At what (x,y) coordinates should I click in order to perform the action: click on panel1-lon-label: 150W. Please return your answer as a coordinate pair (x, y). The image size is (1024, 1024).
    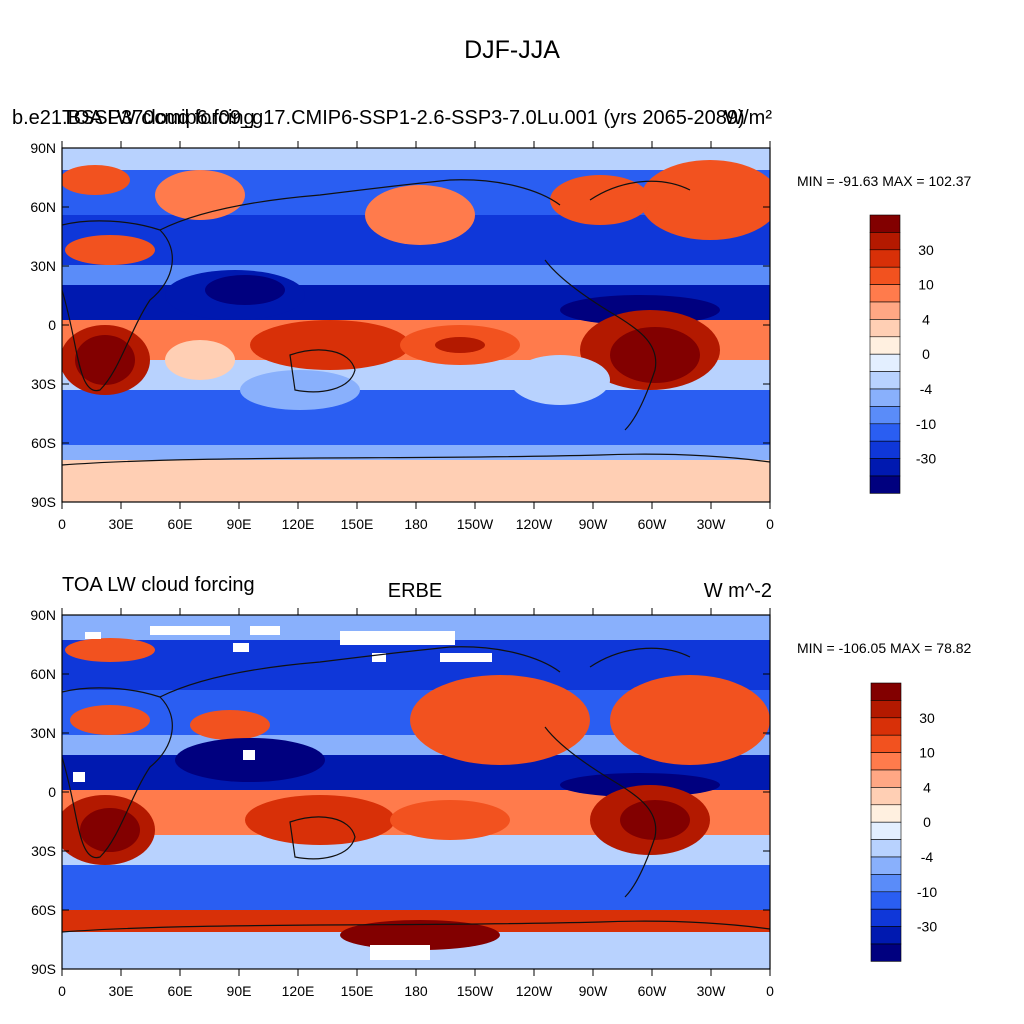
    Looking at the image, I should click on (475, 524).